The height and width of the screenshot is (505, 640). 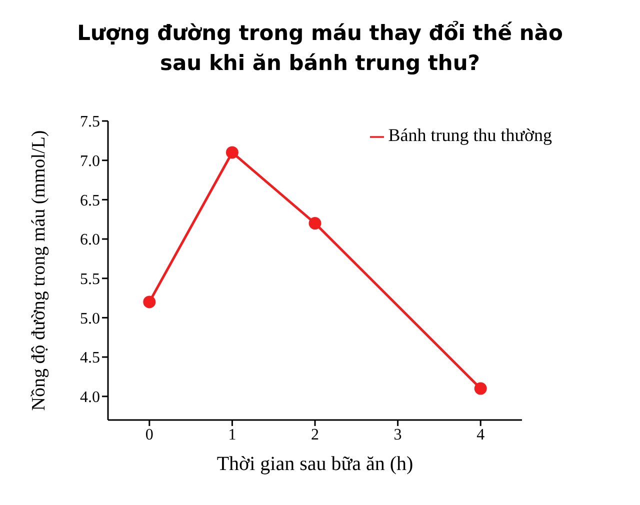 What do you see at coordinates (149, 435) in the screenshot?
I see `x-tick-label: 0` at bounding box center [149, 435].